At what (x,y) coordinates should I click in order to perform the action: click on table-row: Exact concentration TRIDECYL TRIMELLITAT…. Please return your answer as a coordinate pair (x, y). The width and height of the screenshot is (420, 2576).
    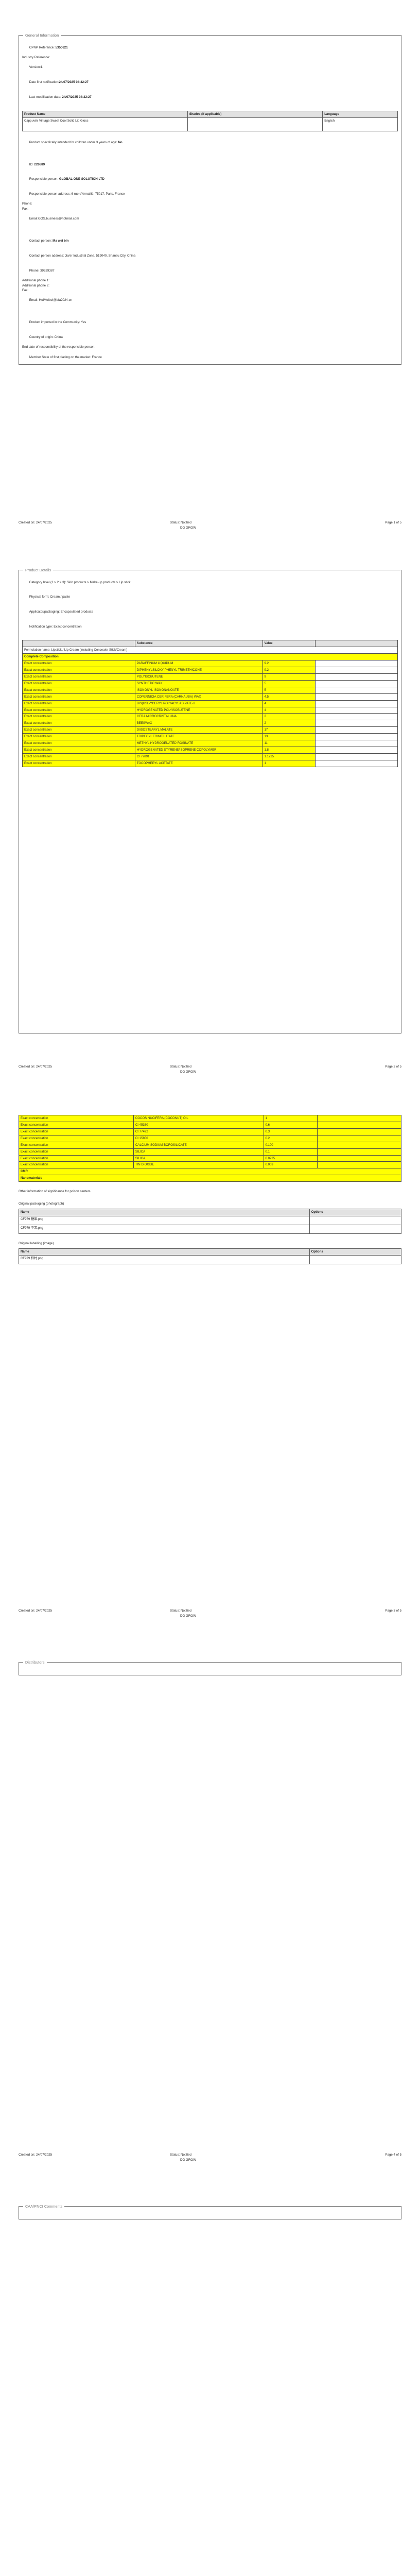
    Looking at the image, I should click on (210, 737).